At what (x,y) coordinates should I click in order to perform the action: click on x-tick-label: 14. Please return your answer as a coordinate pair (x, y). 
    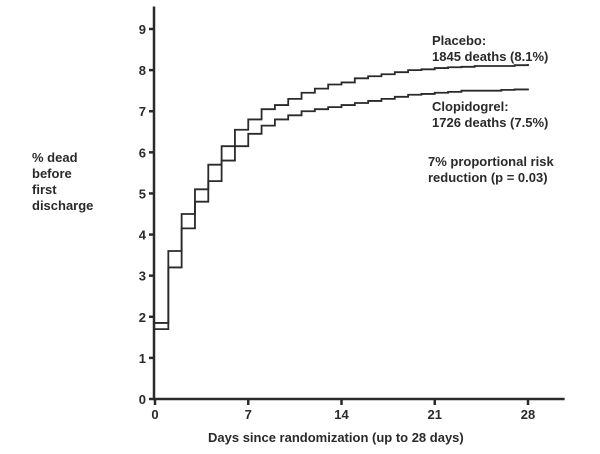
    Looking at the image, I should click on (341, 414).